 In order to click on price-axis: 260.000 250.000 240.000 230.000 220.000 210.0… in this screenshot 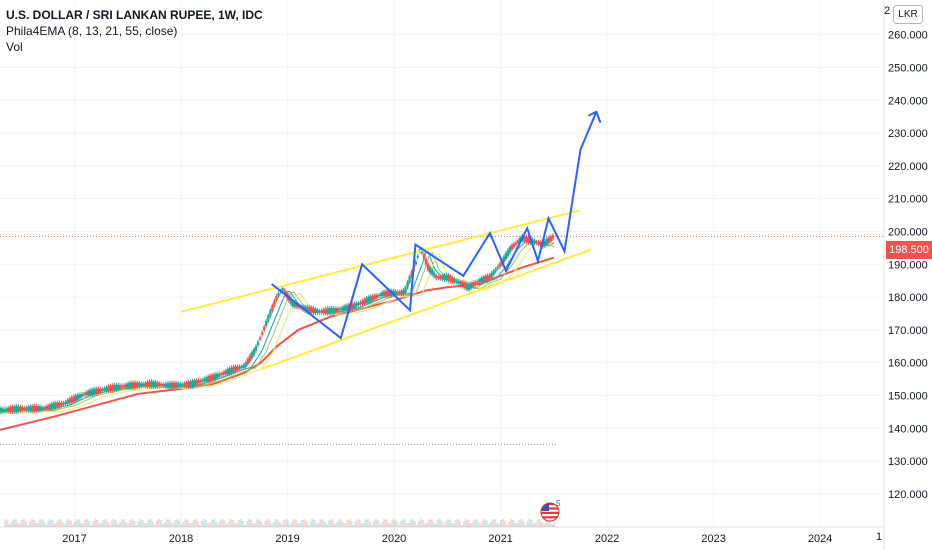, I will do `click(908, 265)`.